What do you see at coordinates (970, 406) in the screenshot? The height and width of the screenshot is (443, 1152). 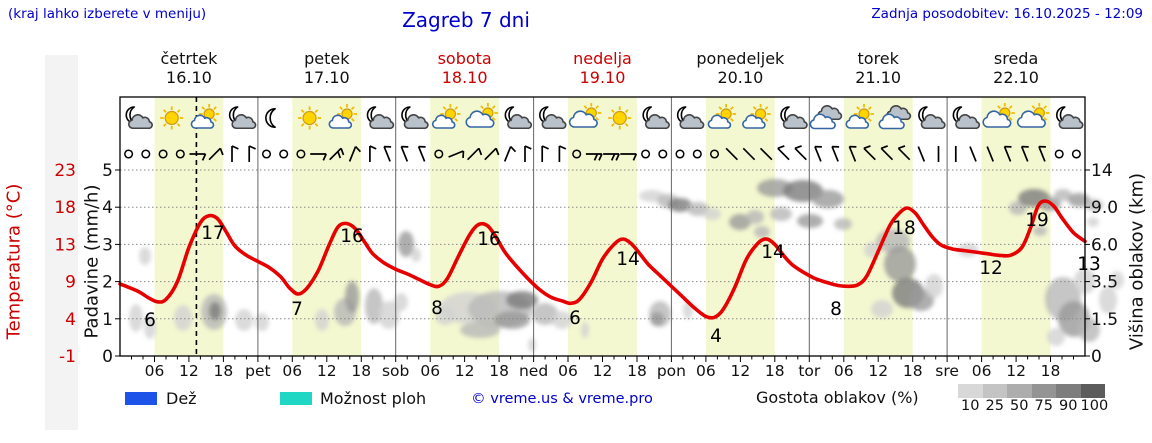 I see `cloud-scale-value: 10` at bounding box center [970, 406].